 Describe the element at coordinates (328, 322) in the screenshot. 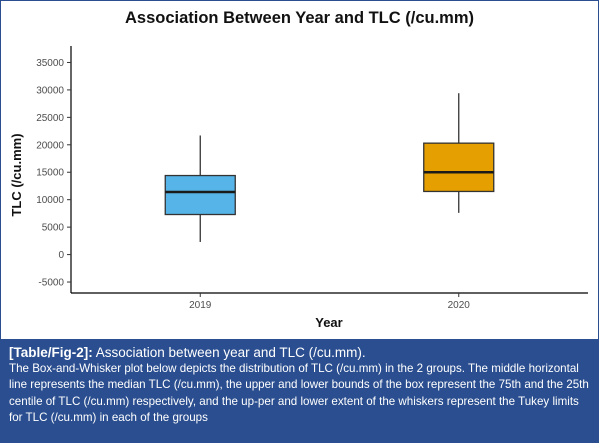

I see `x-axis-title: Year` at that location.